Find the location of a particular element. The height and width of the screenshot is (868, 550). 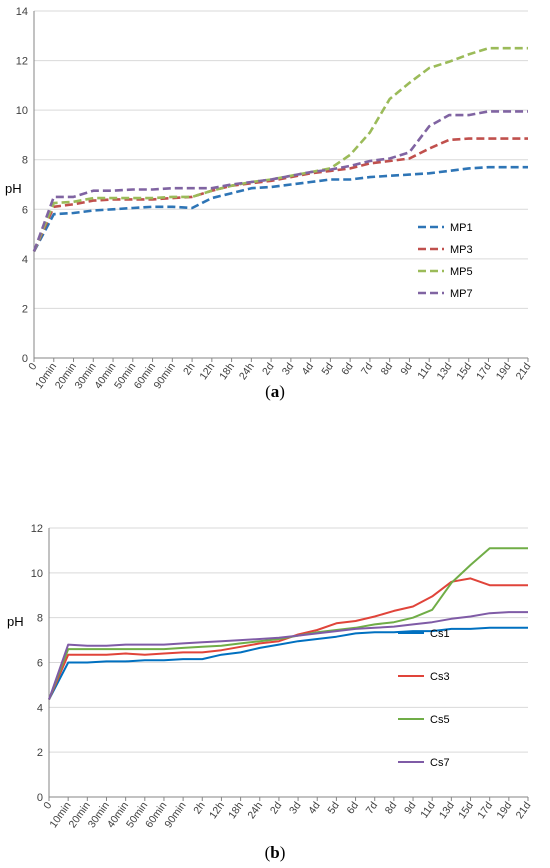

legend-label-mp1: MP1 is located at coordinates (461, 228).